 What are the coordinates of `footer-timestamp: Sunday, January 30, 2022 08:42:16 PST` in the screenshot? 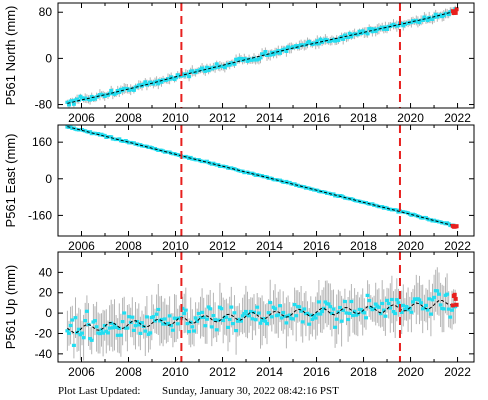 It's located at (250, 391).